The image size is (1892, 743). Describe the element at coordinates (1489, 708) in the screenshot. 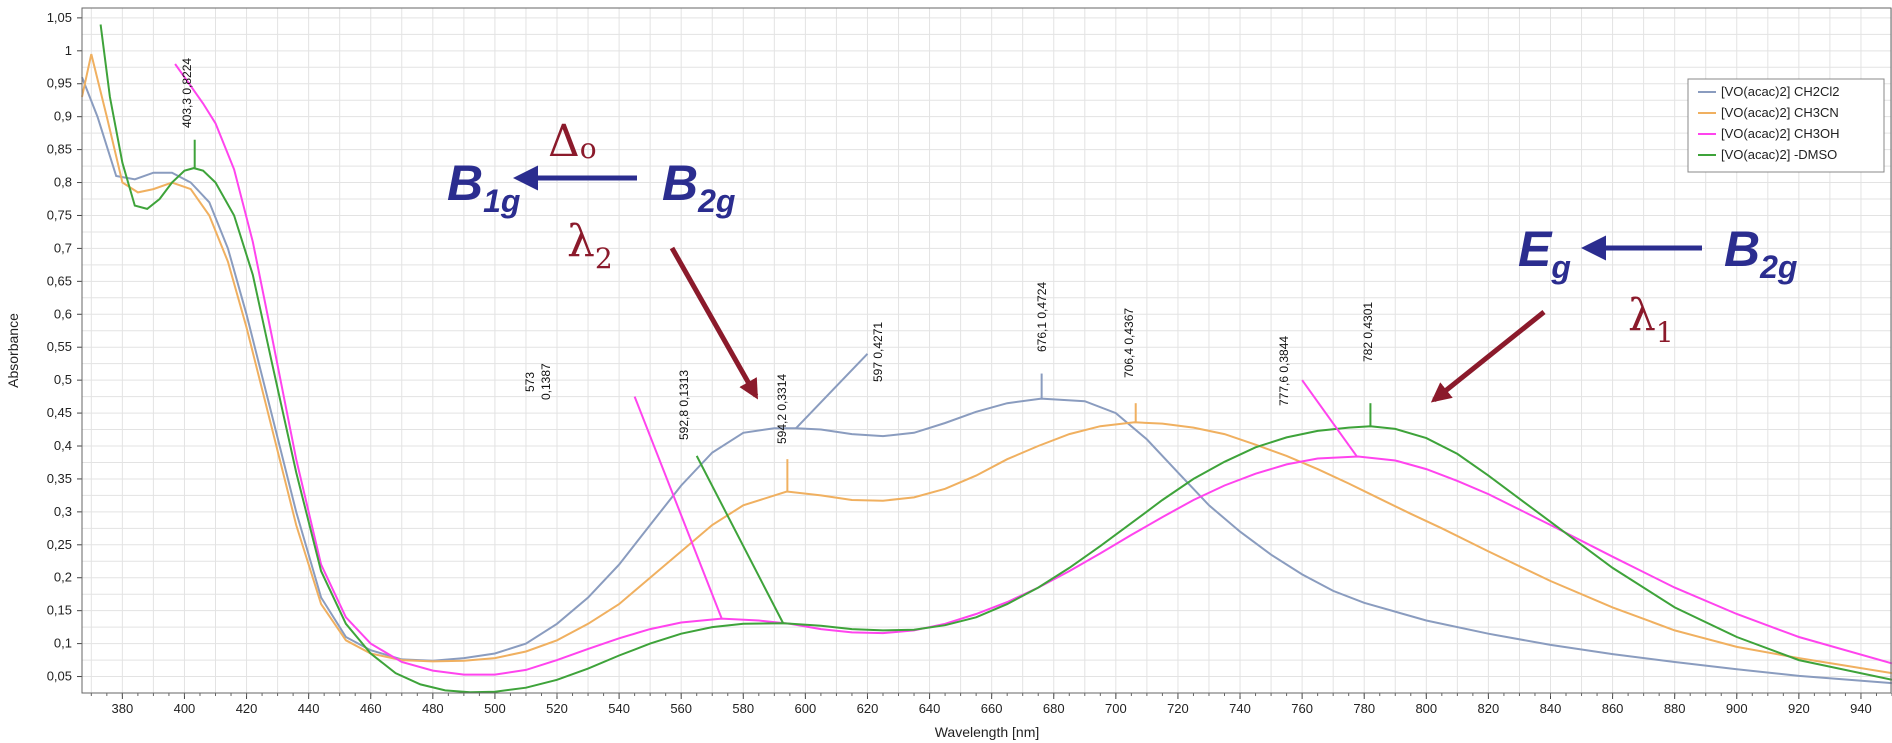

I see `x-tick-label: 820` at that location.